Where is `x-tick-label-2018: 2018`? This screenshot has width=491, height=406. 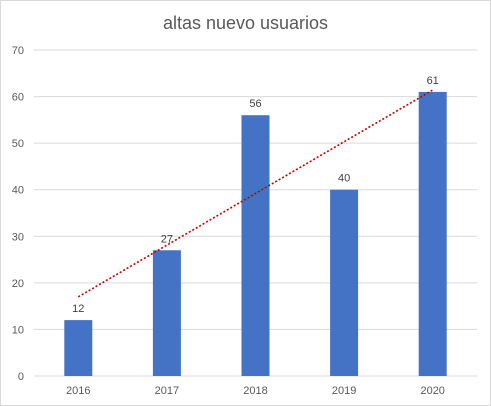
x-tick-label-2018: 2018 is located at coordinates (255, 391).